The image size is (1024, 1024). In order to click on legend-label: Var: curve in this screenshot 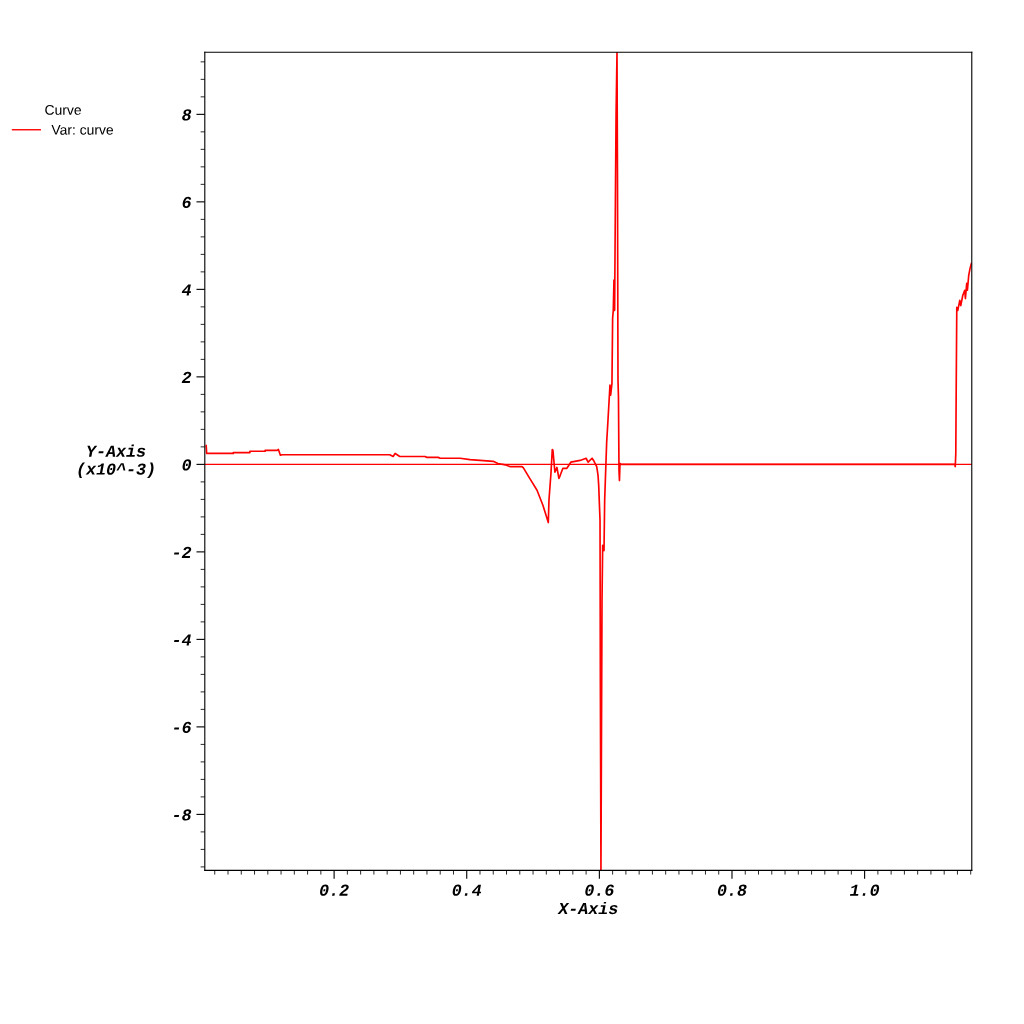, I will do `click(82, 130)`.